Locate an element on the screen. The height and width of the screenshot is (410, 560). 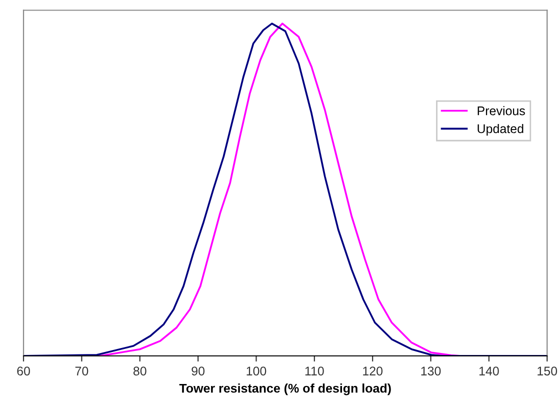
x-axis-title: Tower resistance (% of design load) is located at coordinates (285, 390).